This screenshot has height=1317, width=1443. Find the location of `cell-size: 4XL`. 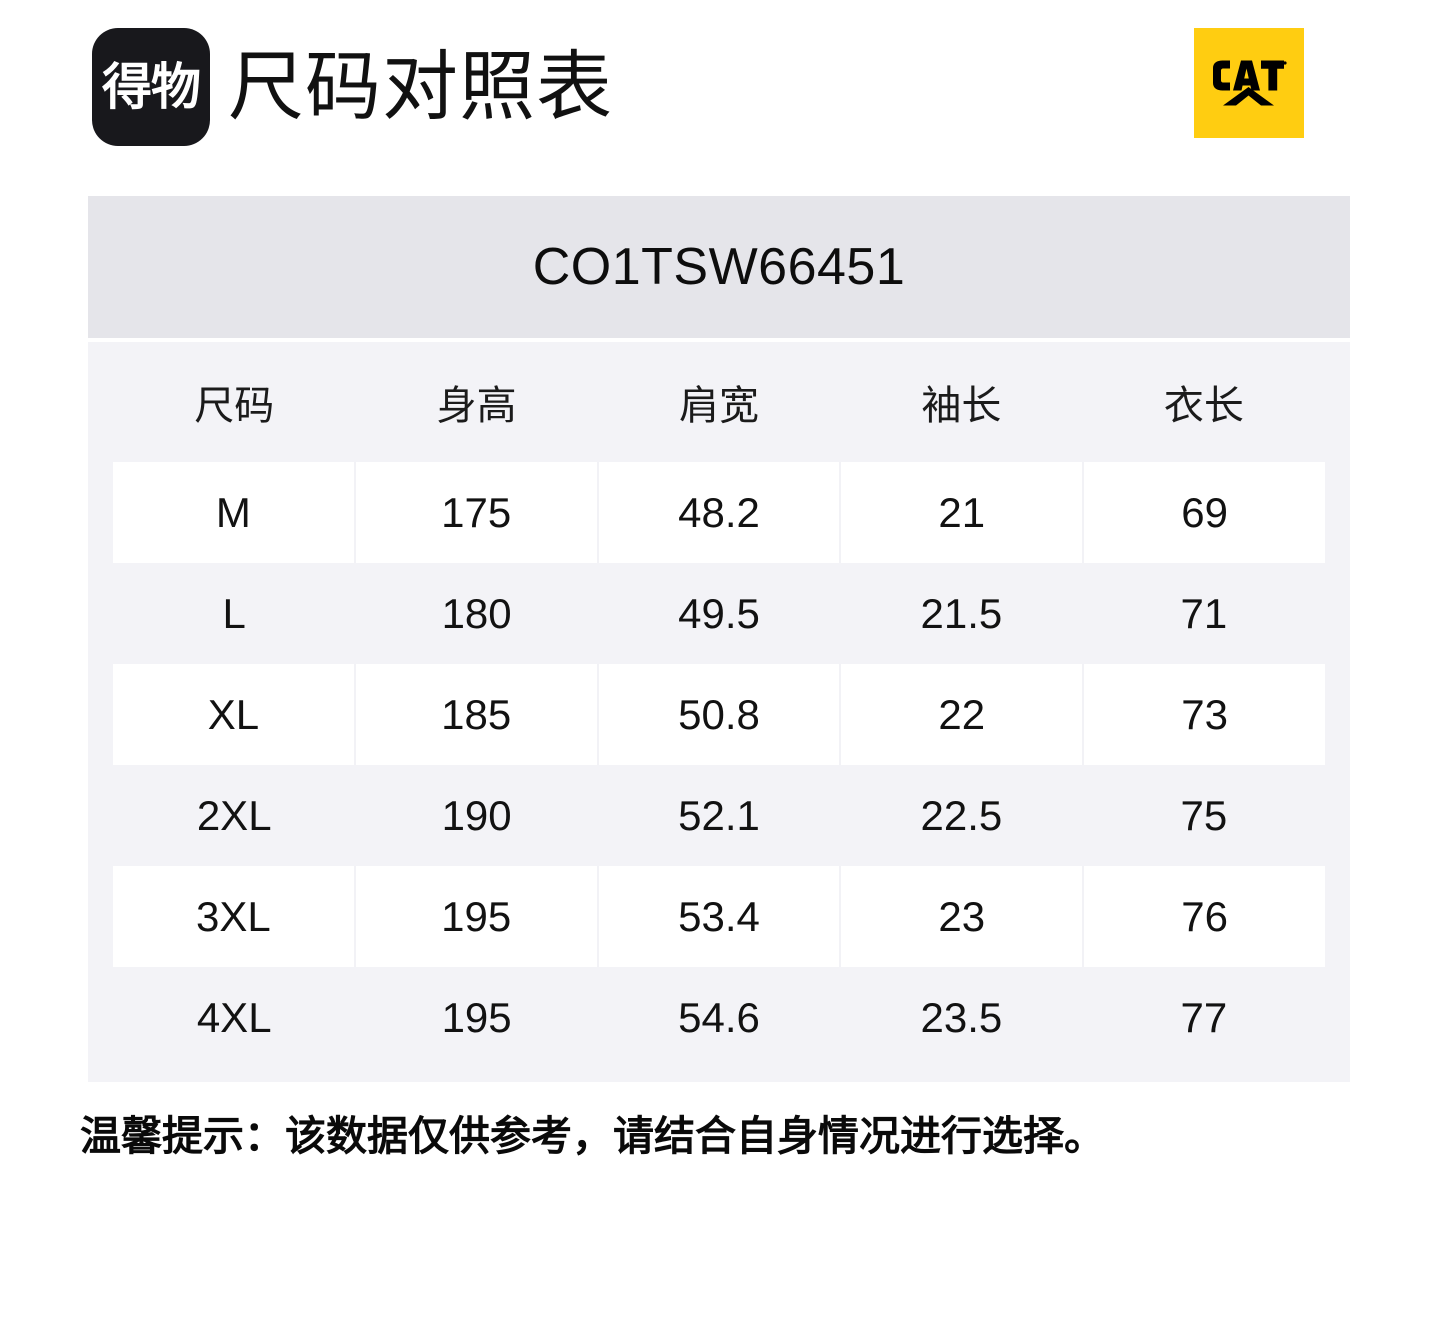

cell-size: 4XL is located at coordinates (234, 1017).